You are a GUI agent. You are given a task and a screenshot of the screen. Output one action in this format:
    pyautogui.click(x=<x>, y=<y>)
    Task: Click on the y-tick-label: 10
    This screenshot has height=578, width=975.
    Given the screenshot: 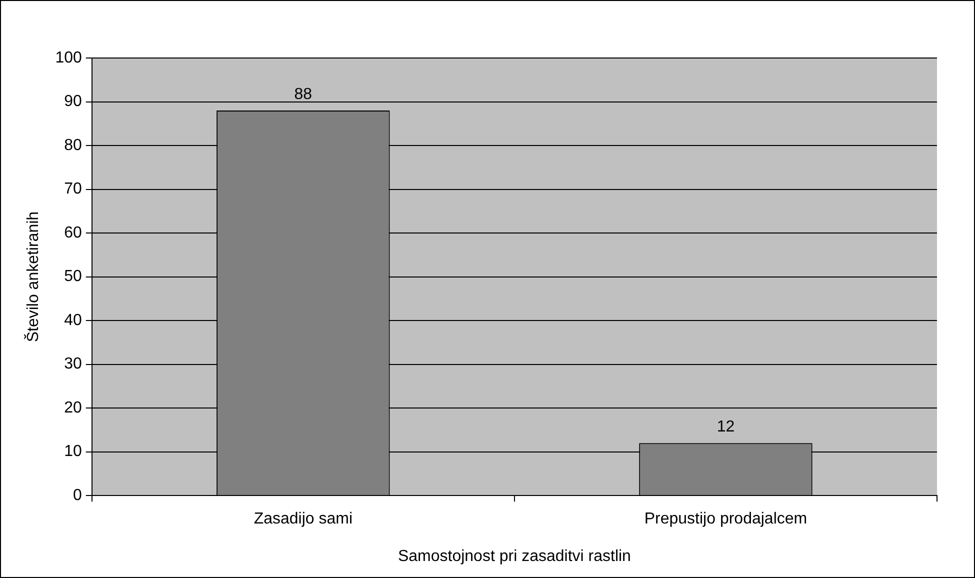 What is the action you would take?
    pyautogui.click(x=73, y=451)
    